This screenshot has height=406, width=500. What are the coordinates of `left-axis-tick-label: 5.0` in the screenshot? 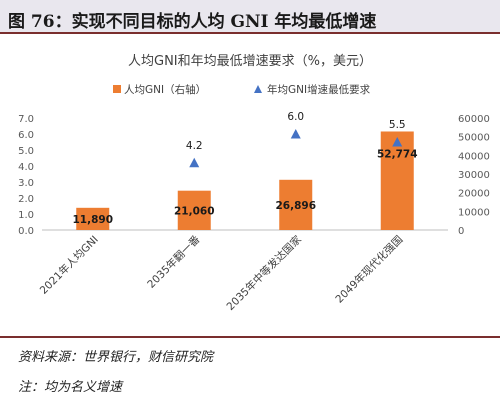 It's located at (26, 151).